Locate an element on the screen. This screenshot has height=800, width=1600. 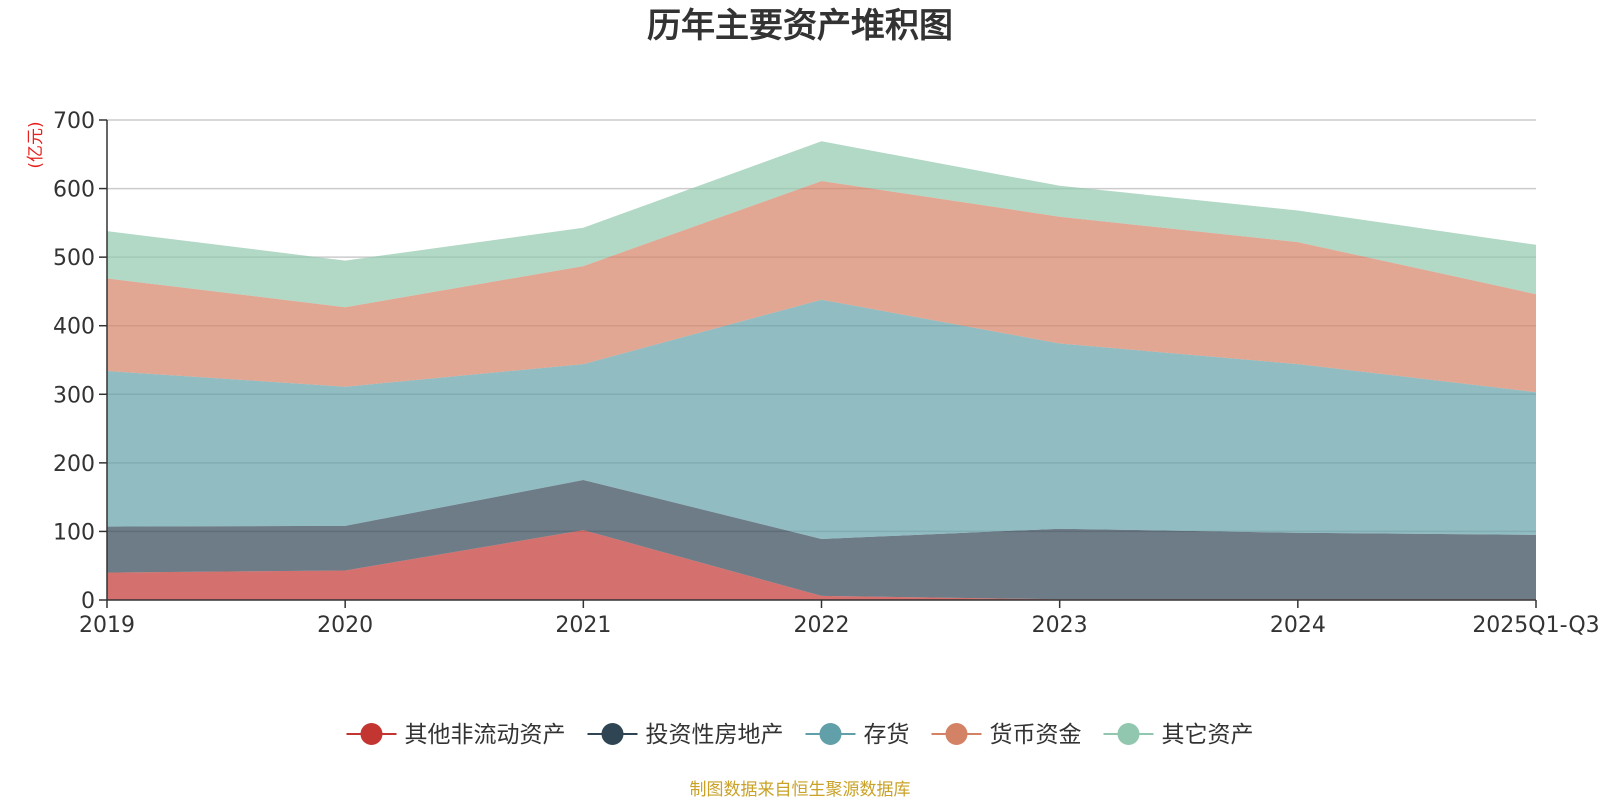
legend-label: 其它资产 is located at coordinates (1208, 735).